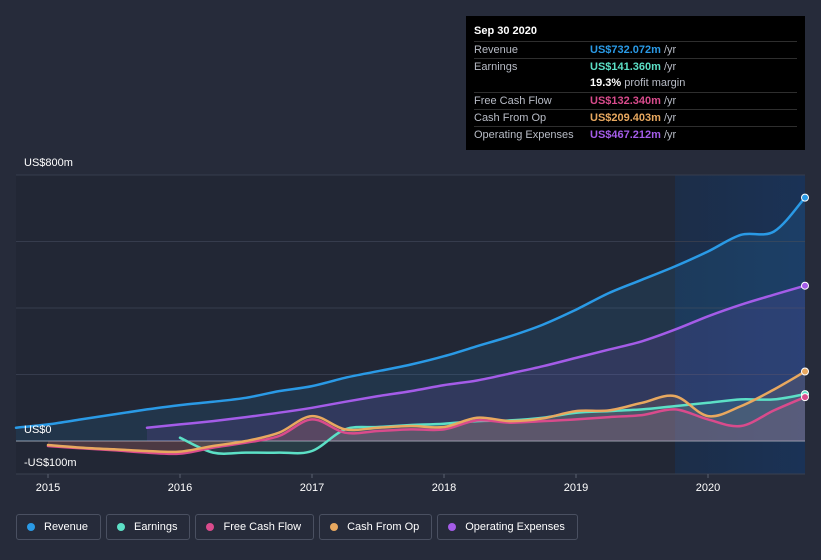 This screenshot has width=821, height=560. I want to click on tooltip-row-value: US$732.072m, so click(625, 50).